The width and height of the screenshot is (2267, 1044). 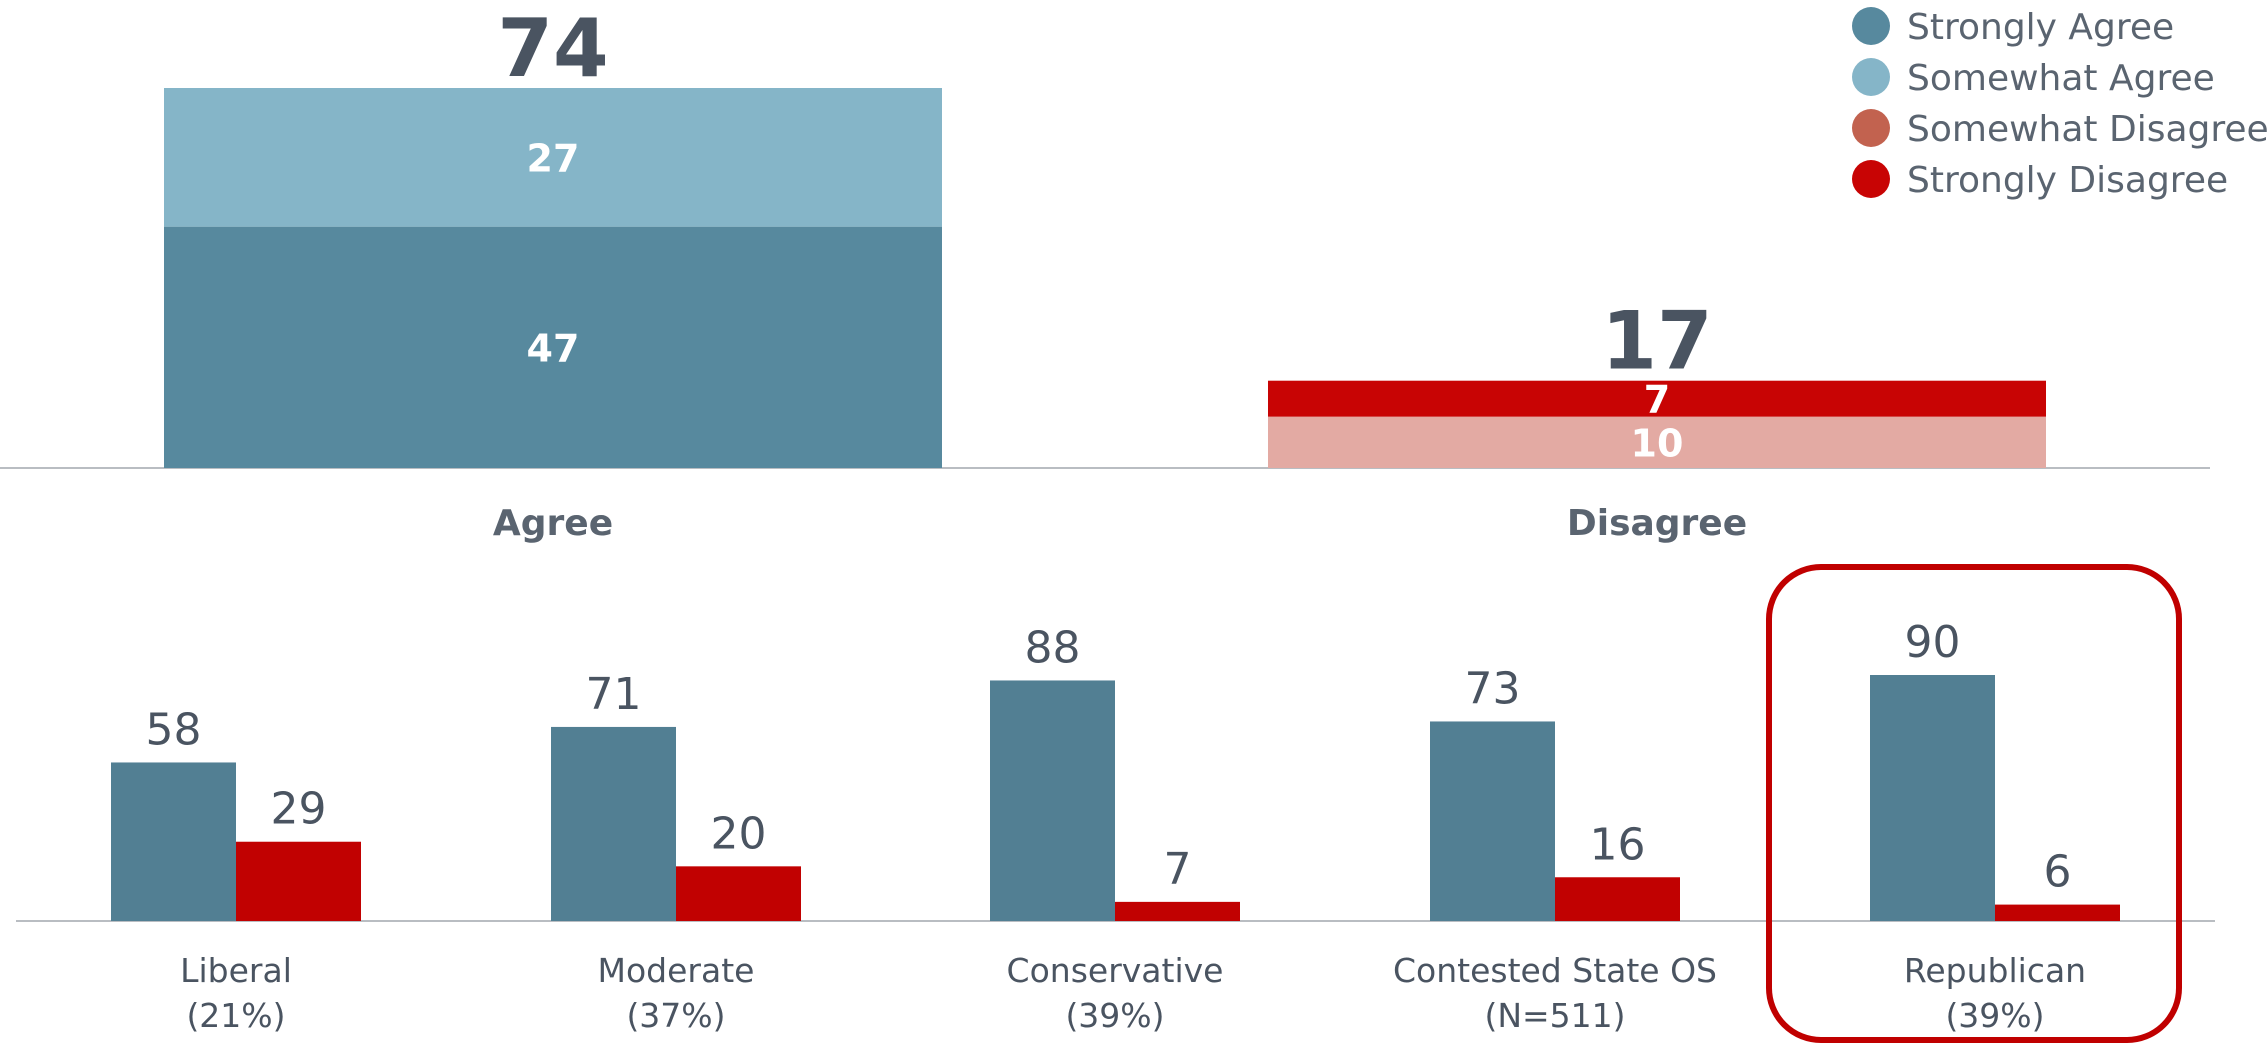 What do you see at coordinates (174, 729) in the screenshot?
I see `value-label-agree-liberal: 58` at bounding box center [174, 729].